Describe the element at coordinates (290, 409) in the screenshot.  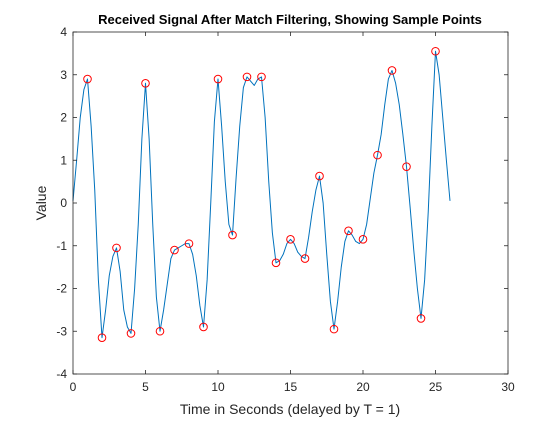
I see `x-axis-label: Time in Seconds (delayed by T = 1)` at that location.